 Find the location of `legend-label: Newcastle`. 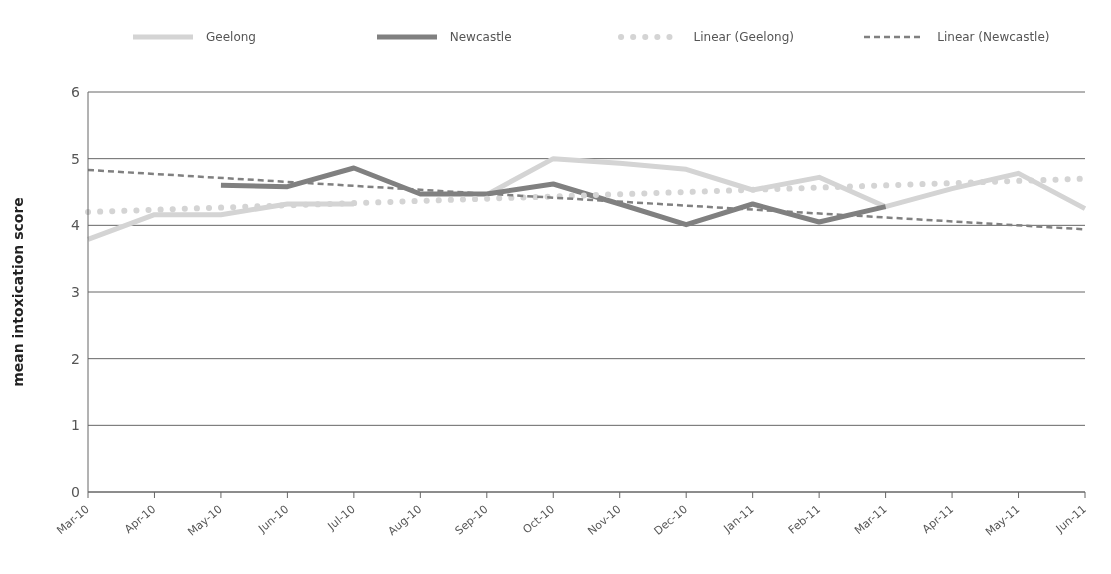

legend-label: Newcastle is located at coordinates (480, 37).